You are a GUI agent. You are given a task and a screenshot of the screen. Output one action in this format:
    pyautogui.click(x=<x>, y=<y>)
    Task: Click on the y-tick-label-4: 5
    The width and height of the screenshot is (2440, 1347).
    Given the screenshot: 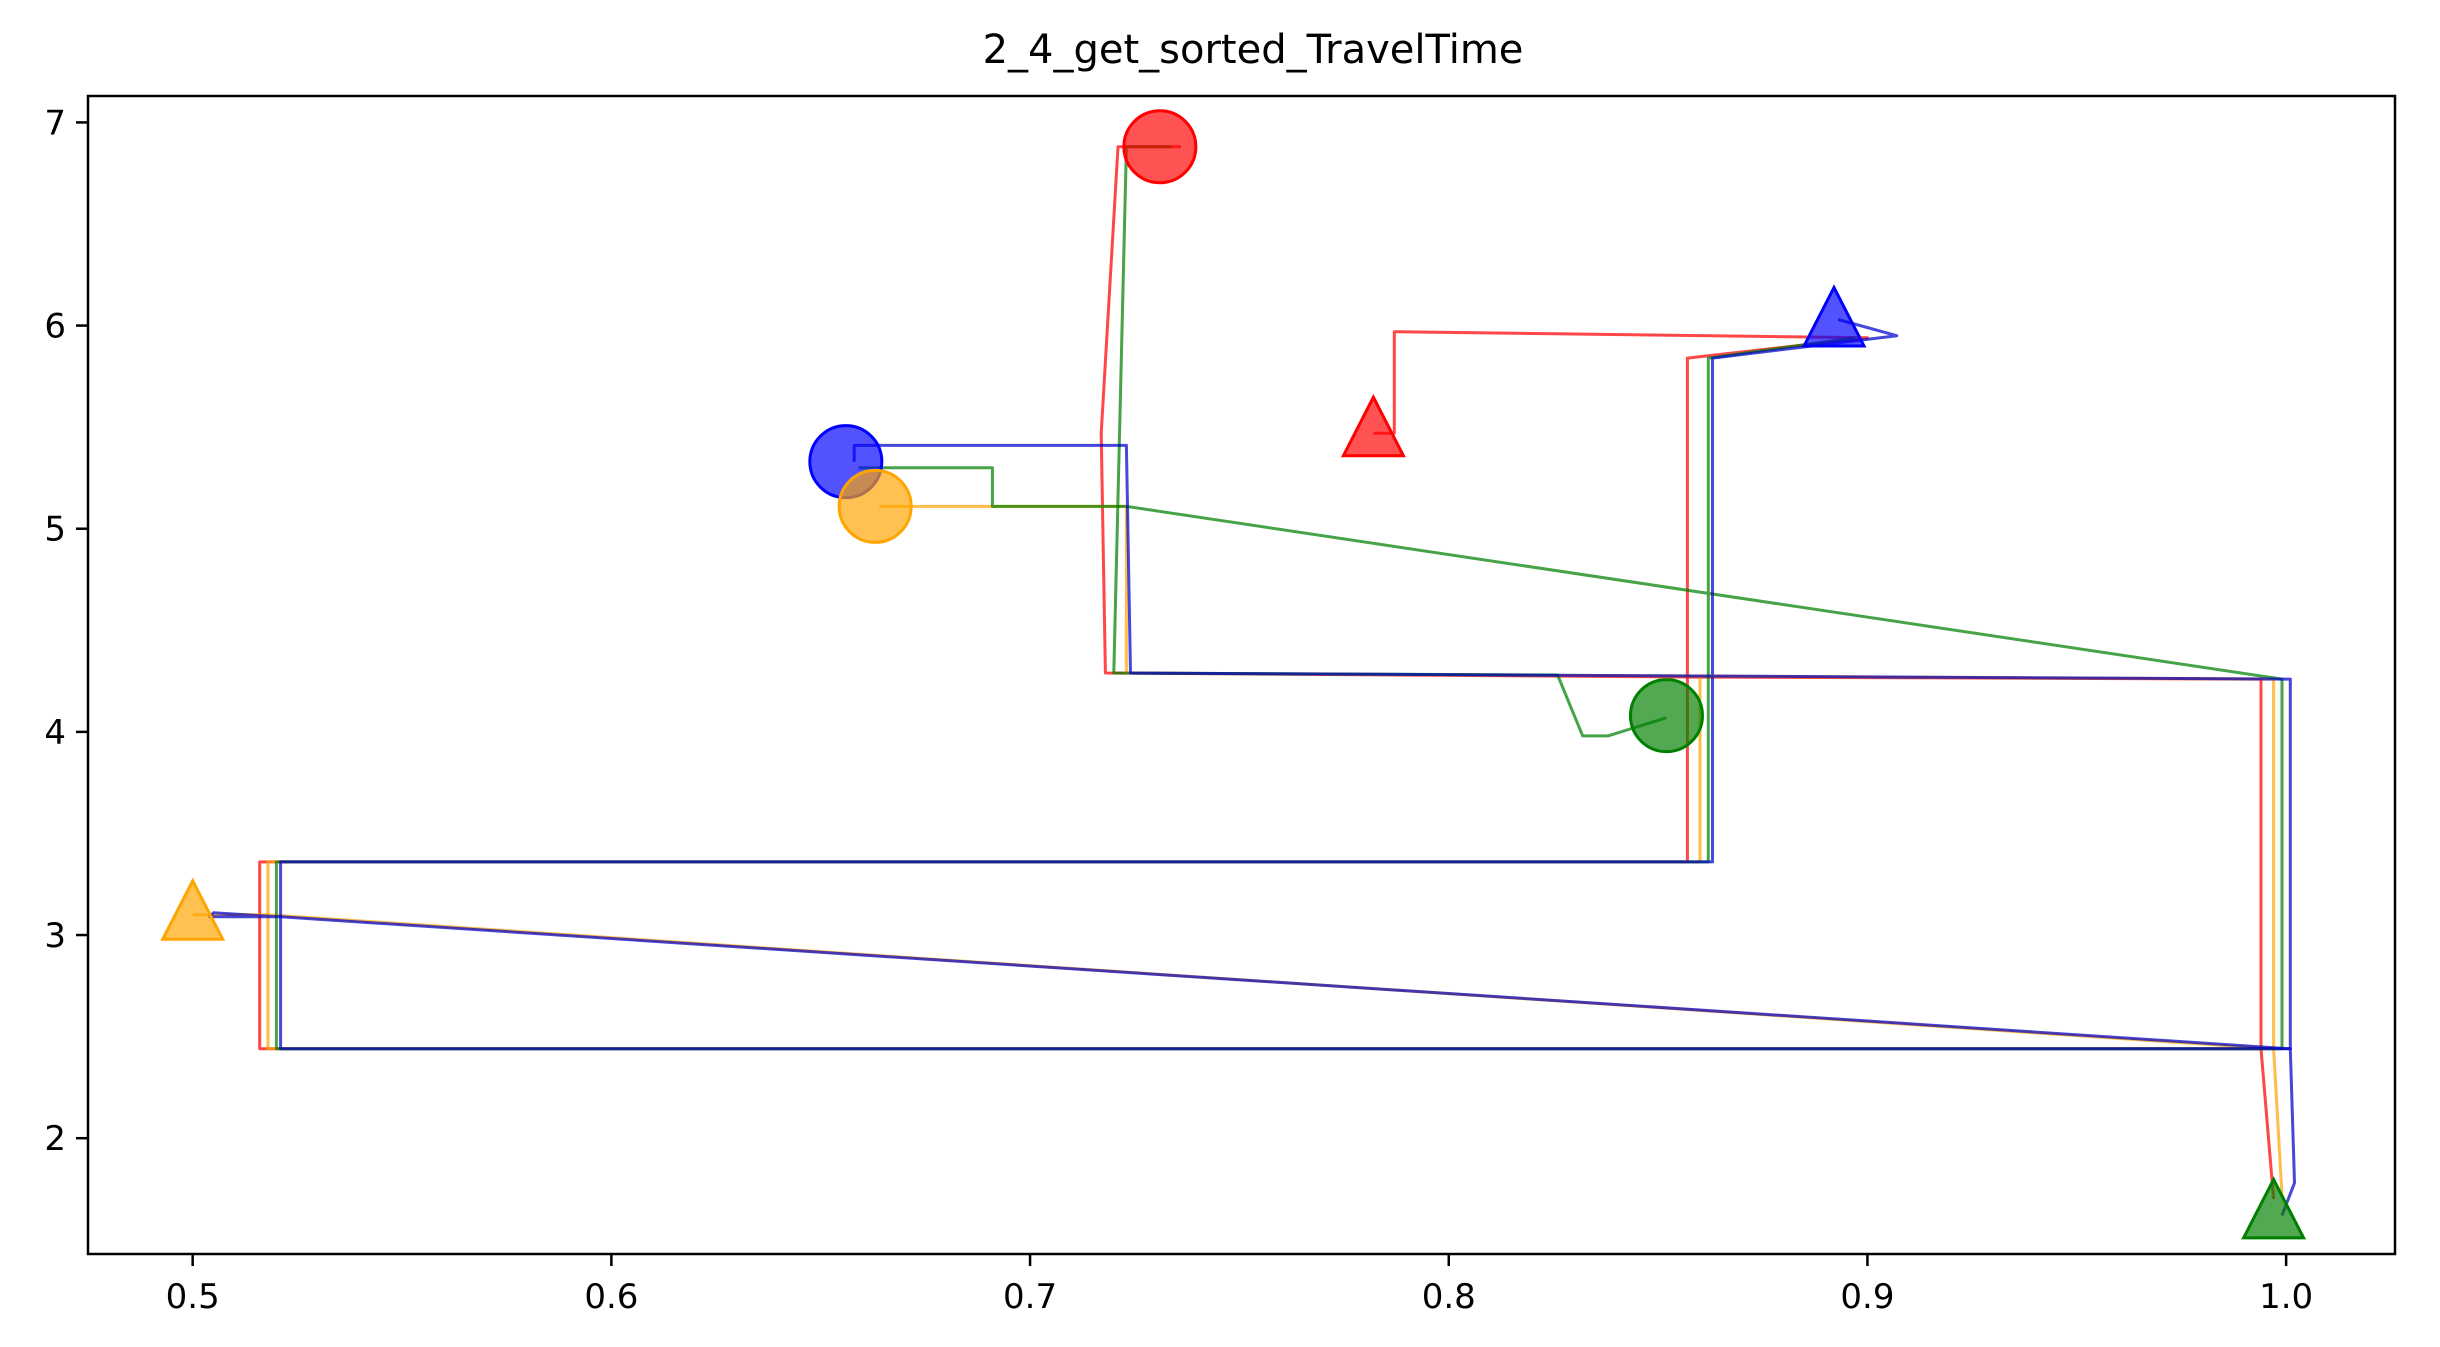 What is the action you would take?
    pyautogui.click(x=55, y=530)
    